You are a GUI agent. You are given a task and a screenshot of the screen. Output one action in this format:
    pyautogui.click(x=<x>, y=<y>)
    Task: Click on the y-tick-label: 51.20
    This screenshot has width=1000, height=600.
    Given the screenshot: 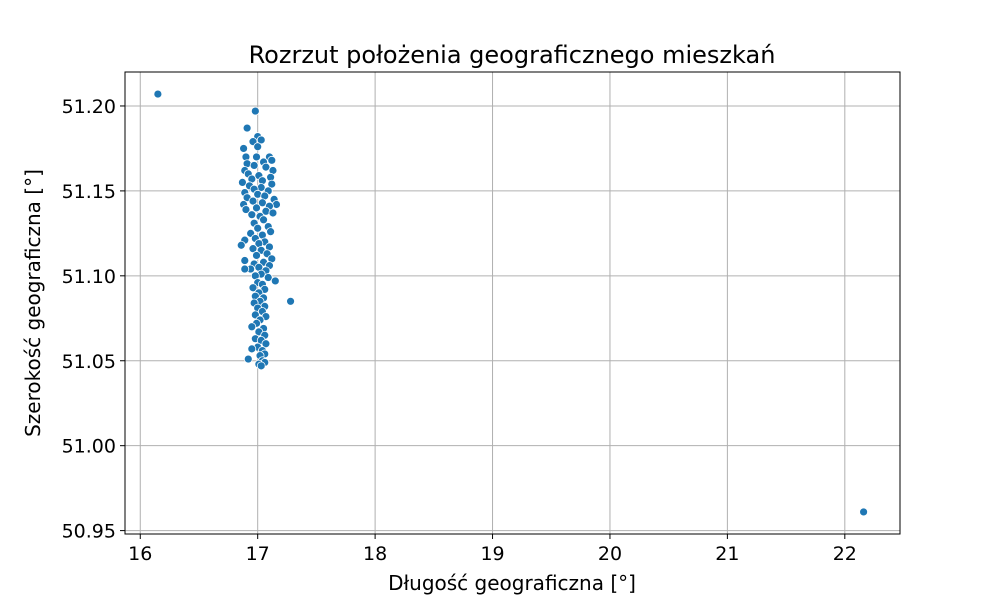 What is the action you would take?
    pyautogui.click(x=89, y=107)
    